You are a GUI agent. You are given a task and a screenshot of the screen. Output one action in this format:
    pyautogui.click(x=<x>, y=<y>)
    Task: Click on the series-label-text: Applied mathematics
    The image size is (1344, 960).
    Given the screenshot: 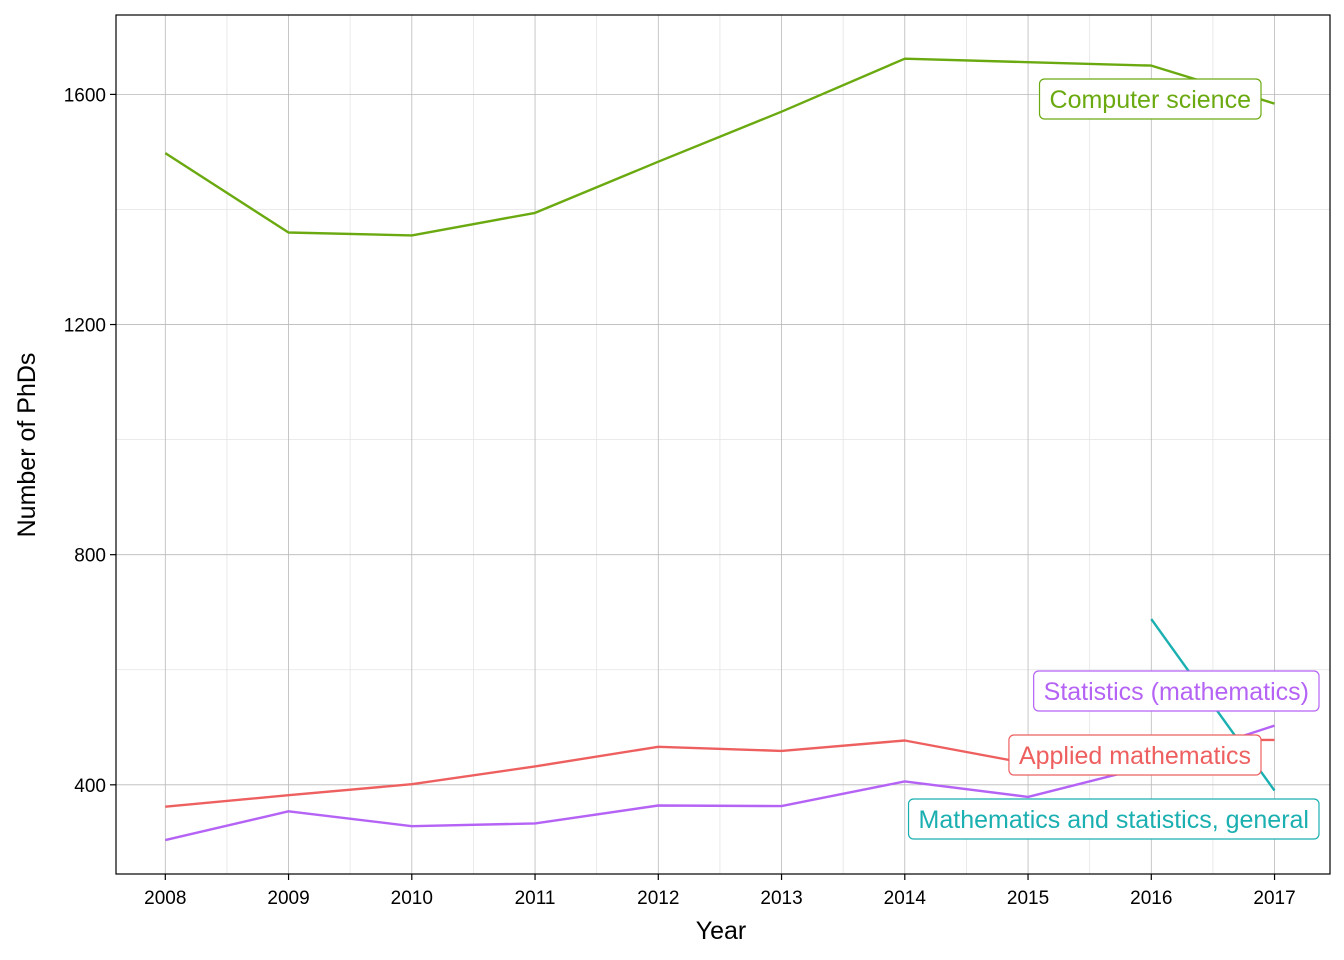 What is the action you would take?
    pyautogui.click(x=1135, y=756)
    